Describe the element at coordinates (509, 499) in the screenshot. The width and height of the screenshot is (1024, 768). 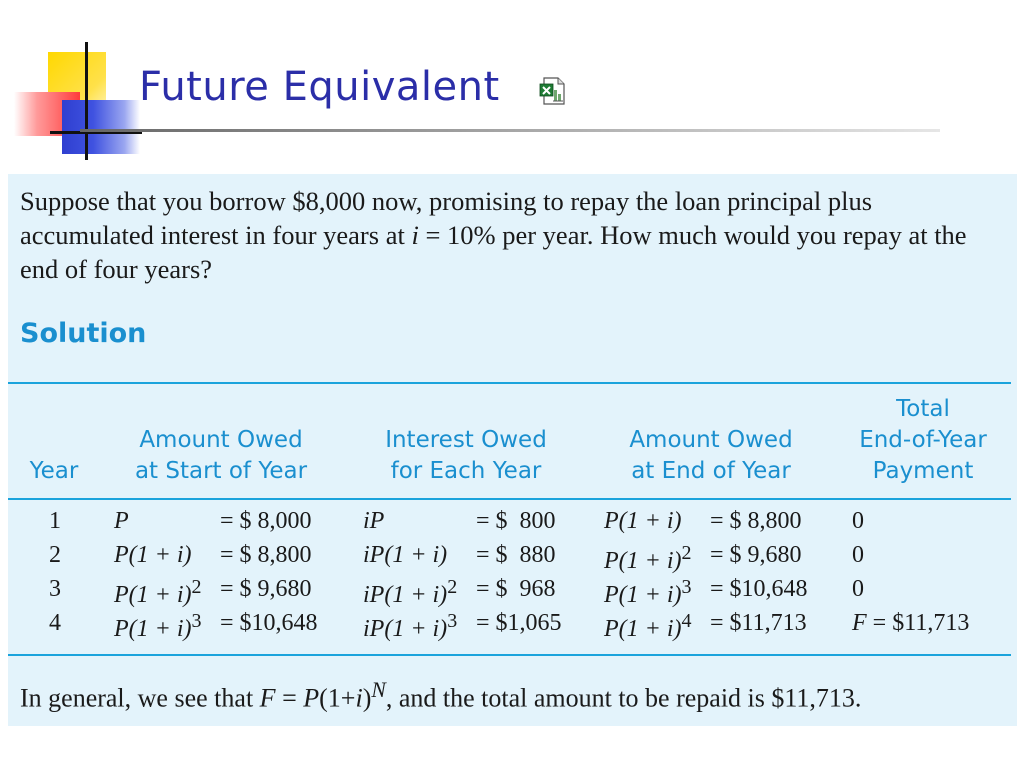
I see `table-header-rule` at that location.